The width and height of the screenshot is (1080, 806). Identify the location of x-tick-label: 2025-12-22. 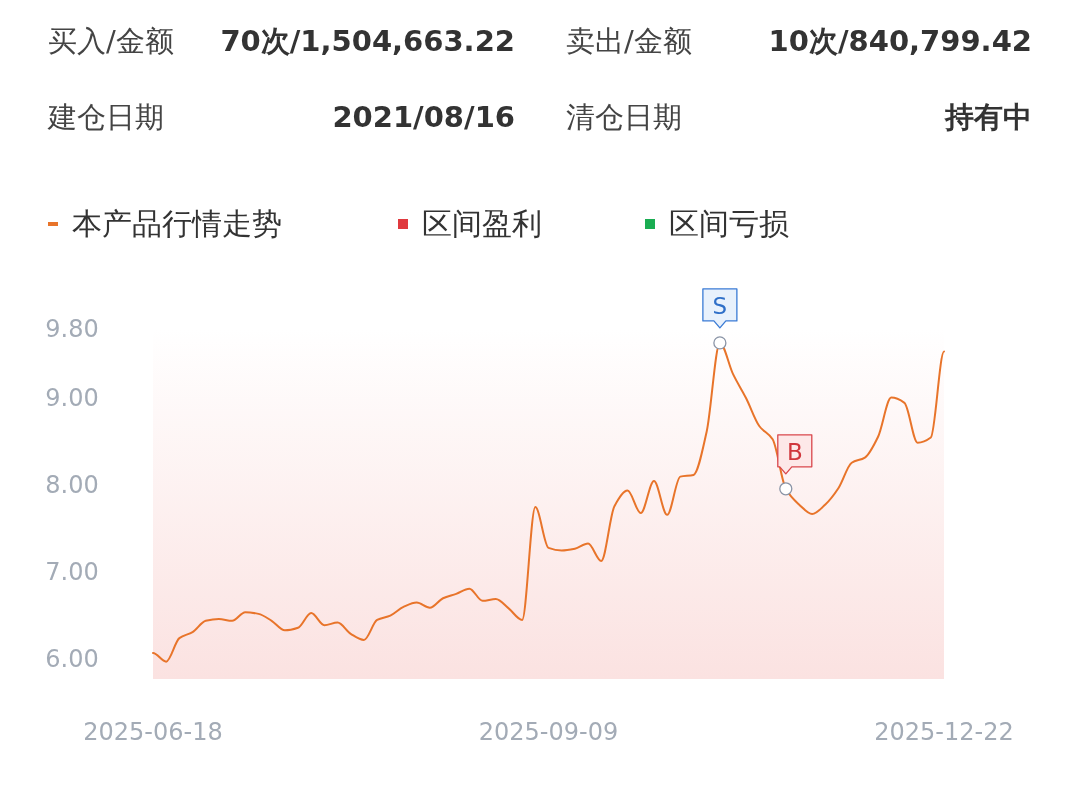
(944, 732).